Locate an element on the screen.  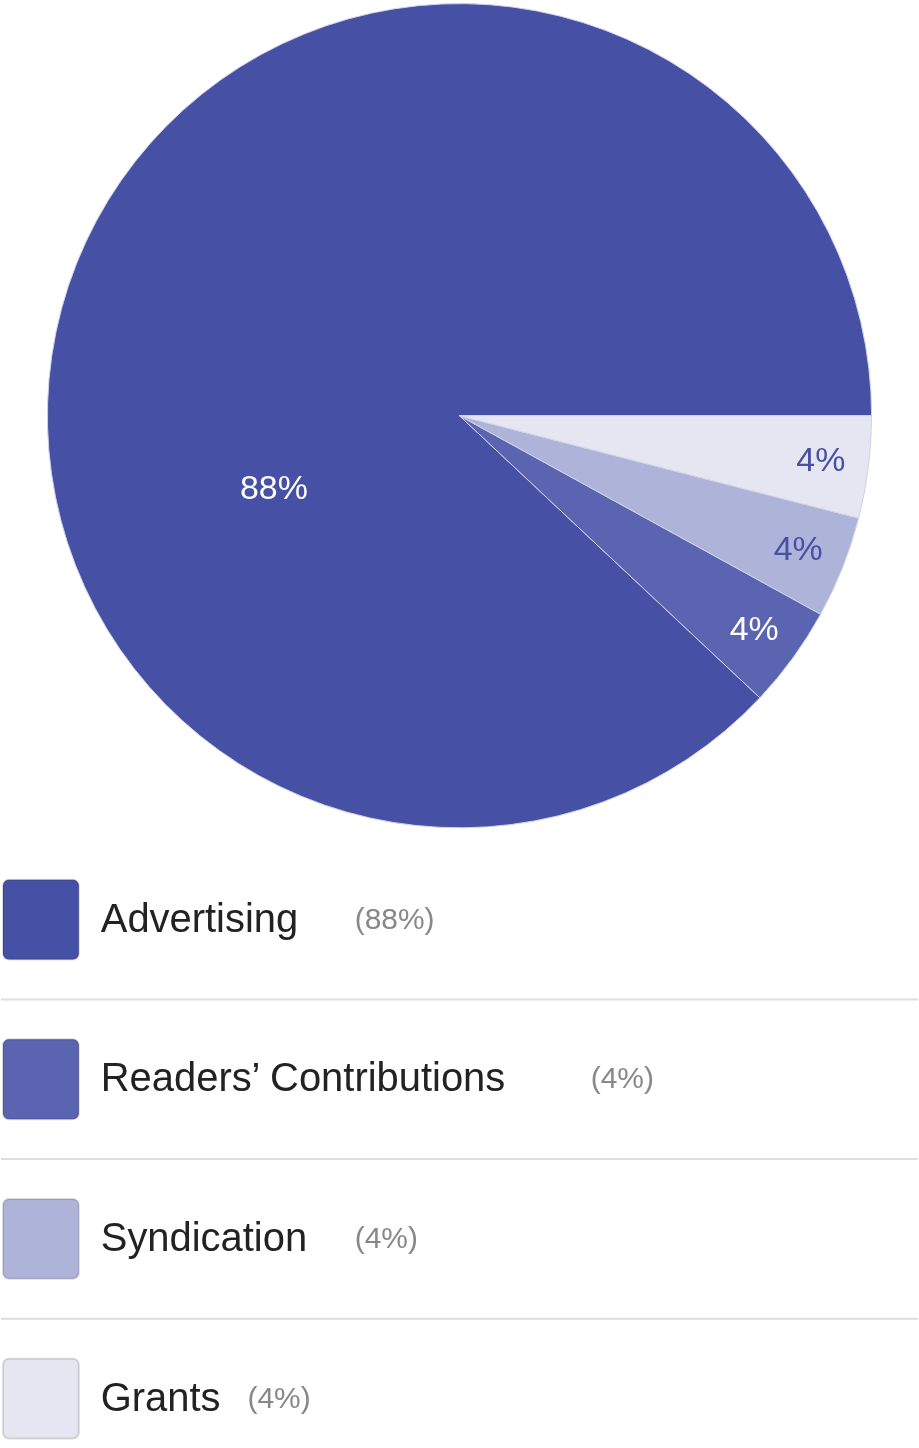
legend-label: Syndication is located at coordinates (204, 1236).